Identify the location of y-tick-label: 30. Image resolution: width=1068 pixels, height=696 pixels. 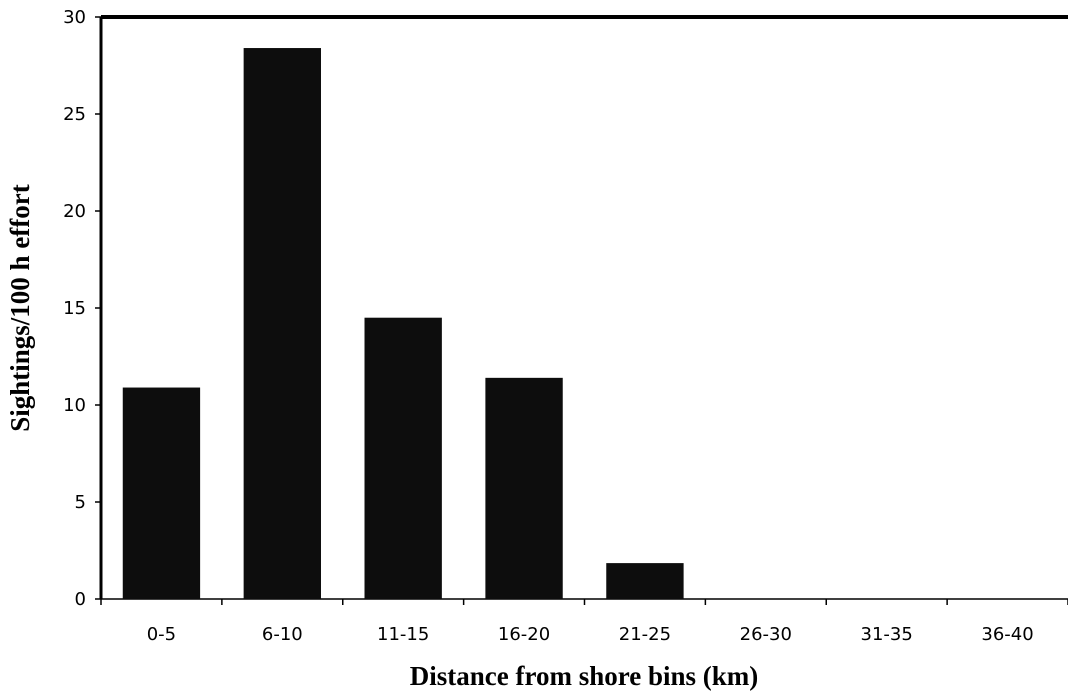
(74, 17).